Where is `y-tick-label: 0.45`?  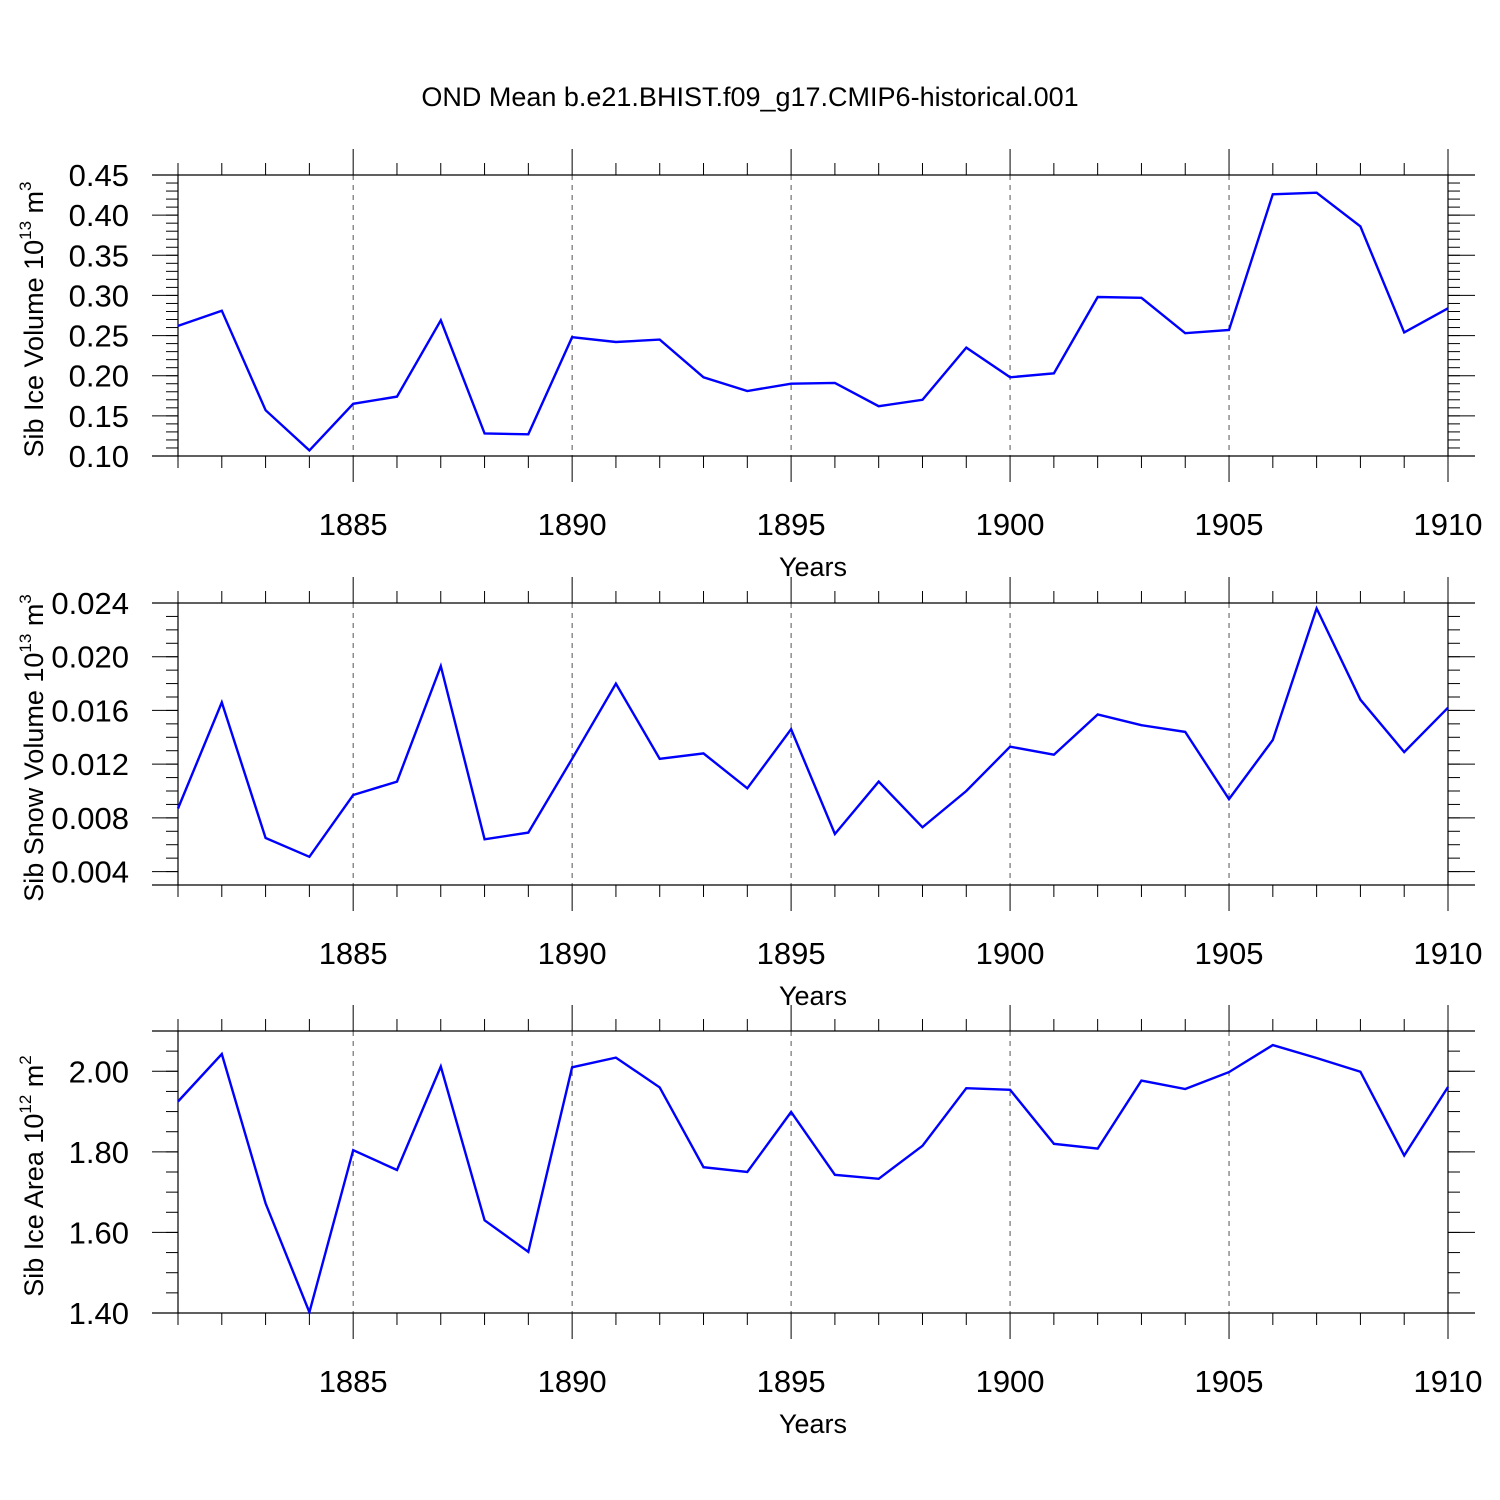
y-tick-label: 0.45 is located at coordinates (99, 175).